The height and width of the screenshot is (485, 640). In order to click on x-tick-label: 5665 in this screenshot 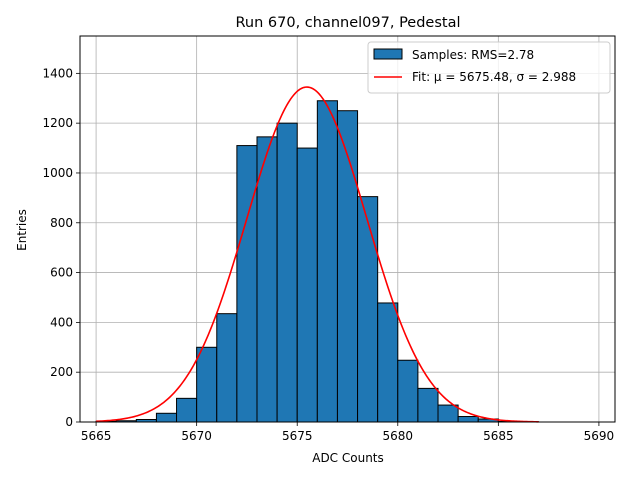, I will do `click(96, 436)`.